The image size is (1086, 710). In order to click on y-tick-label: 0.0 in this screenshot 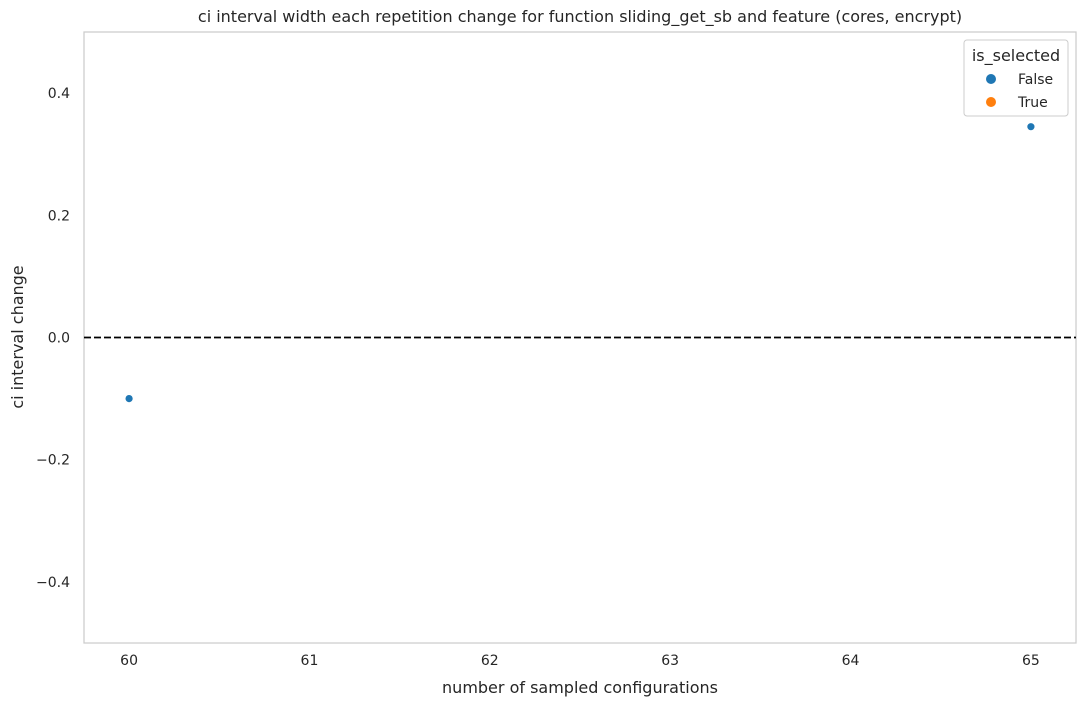, I will do `click(59, 339)`.